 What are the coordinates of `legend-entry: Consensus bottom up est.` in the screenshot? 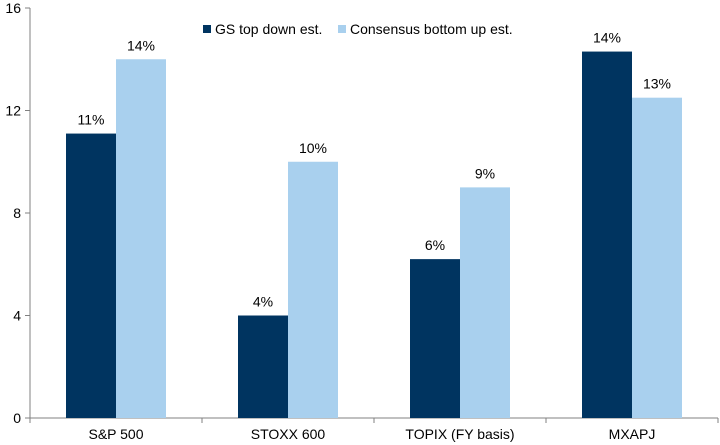 It's located at (431, 29).